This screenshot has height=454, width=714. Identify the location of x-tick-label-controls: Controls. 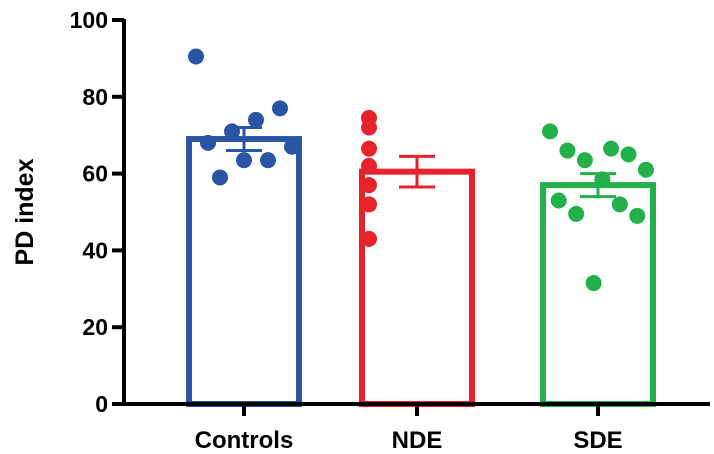
(244, 440).